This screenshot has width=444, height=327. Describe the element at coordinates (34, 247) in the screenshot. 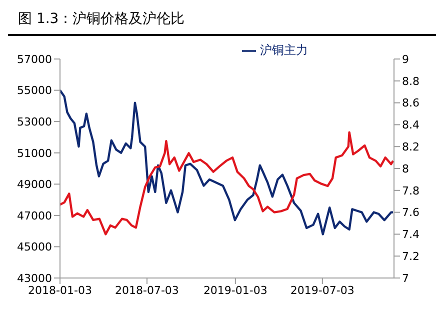

I see `y-tick-label: 45000` at that location.